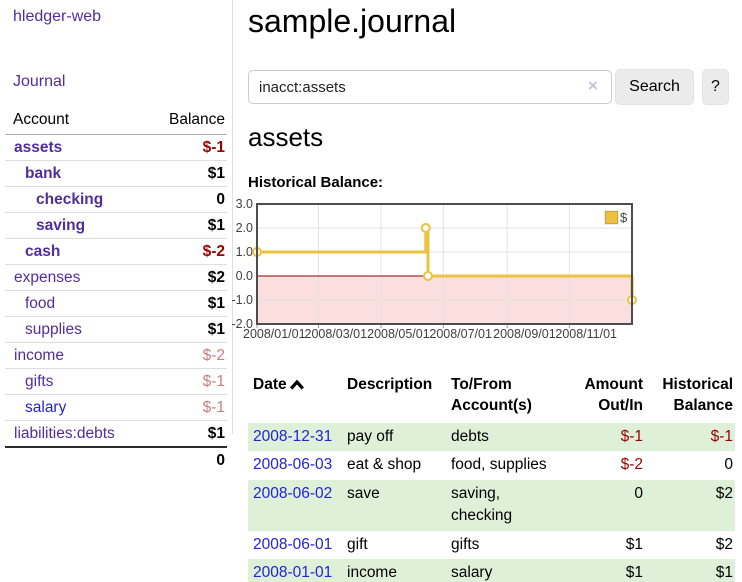 The image size is (742, 582). Describe the element at coordinates (61, 225) in the screenshot. I see `account-link-saving: saving` at that location.